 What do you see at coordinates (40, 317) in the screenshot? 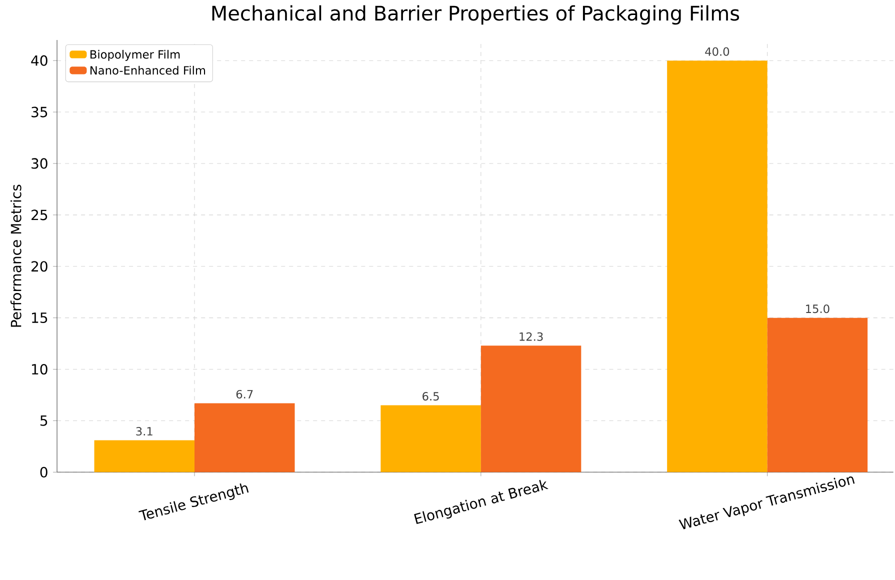
I see `y-tick-label: 15` at bounding box center [40, 317].